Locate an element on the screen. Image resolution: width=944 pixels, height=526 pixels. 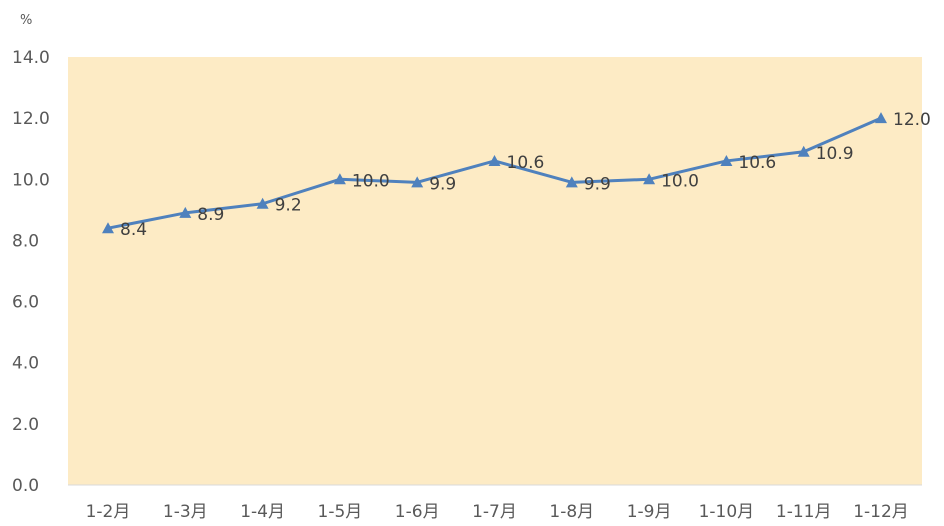
y-tick-label: 10.0 is located at coordinates (31, 180).